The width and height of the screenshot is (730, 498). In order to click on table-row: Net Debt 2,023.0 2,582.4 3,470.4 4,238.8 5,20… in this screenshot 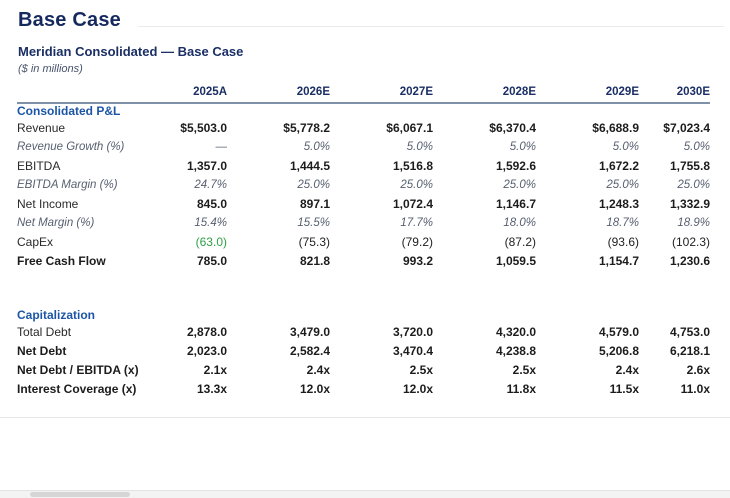, I will do `click(363, 350)`.